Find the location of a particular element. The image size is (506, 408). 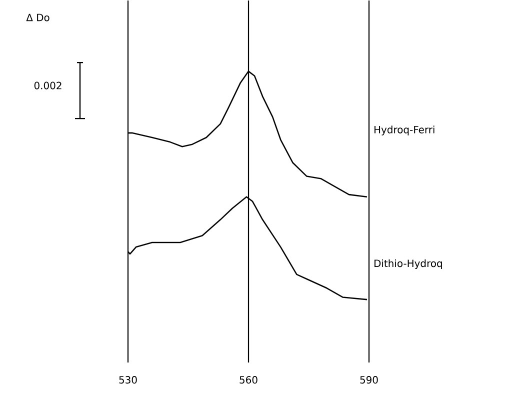

text: Dithio-Hydroq is located at coordinates (408, 265).